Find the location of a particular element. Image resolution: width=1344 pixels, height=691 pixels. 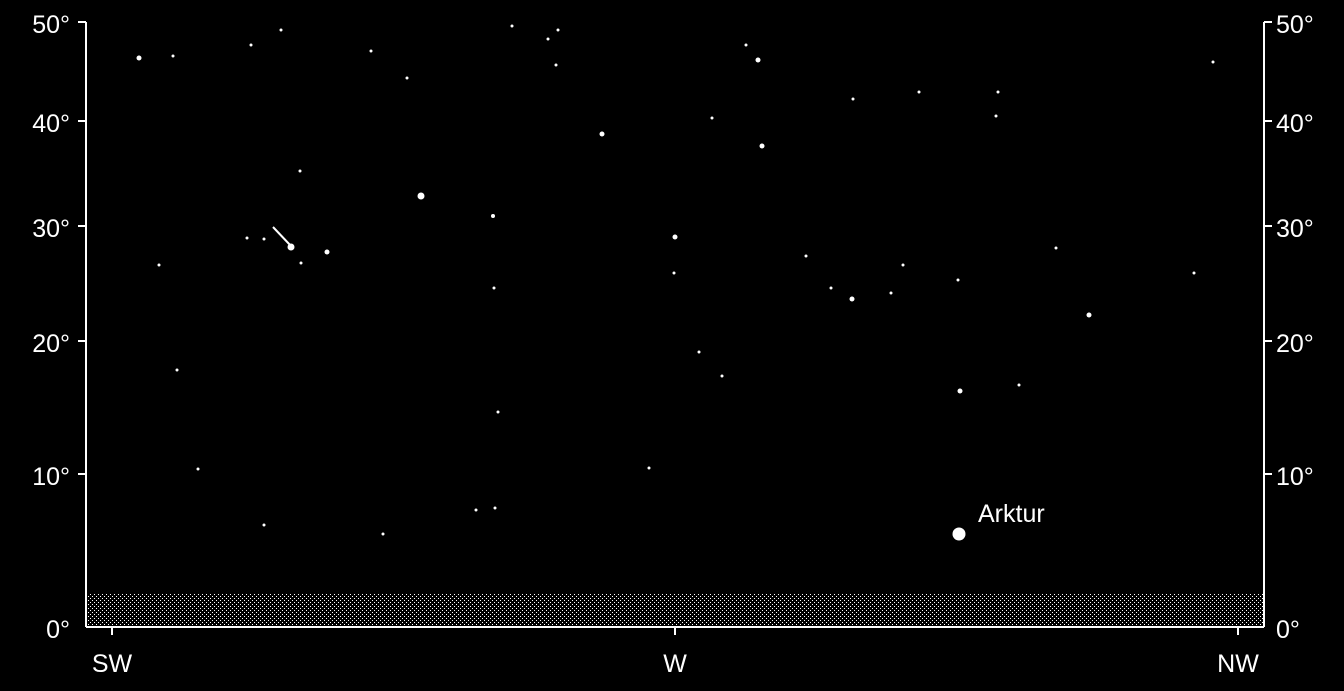

altitude-labels-right: 50° 40° 30° 20° 10° 0° is located at coordinates (1295, 327).